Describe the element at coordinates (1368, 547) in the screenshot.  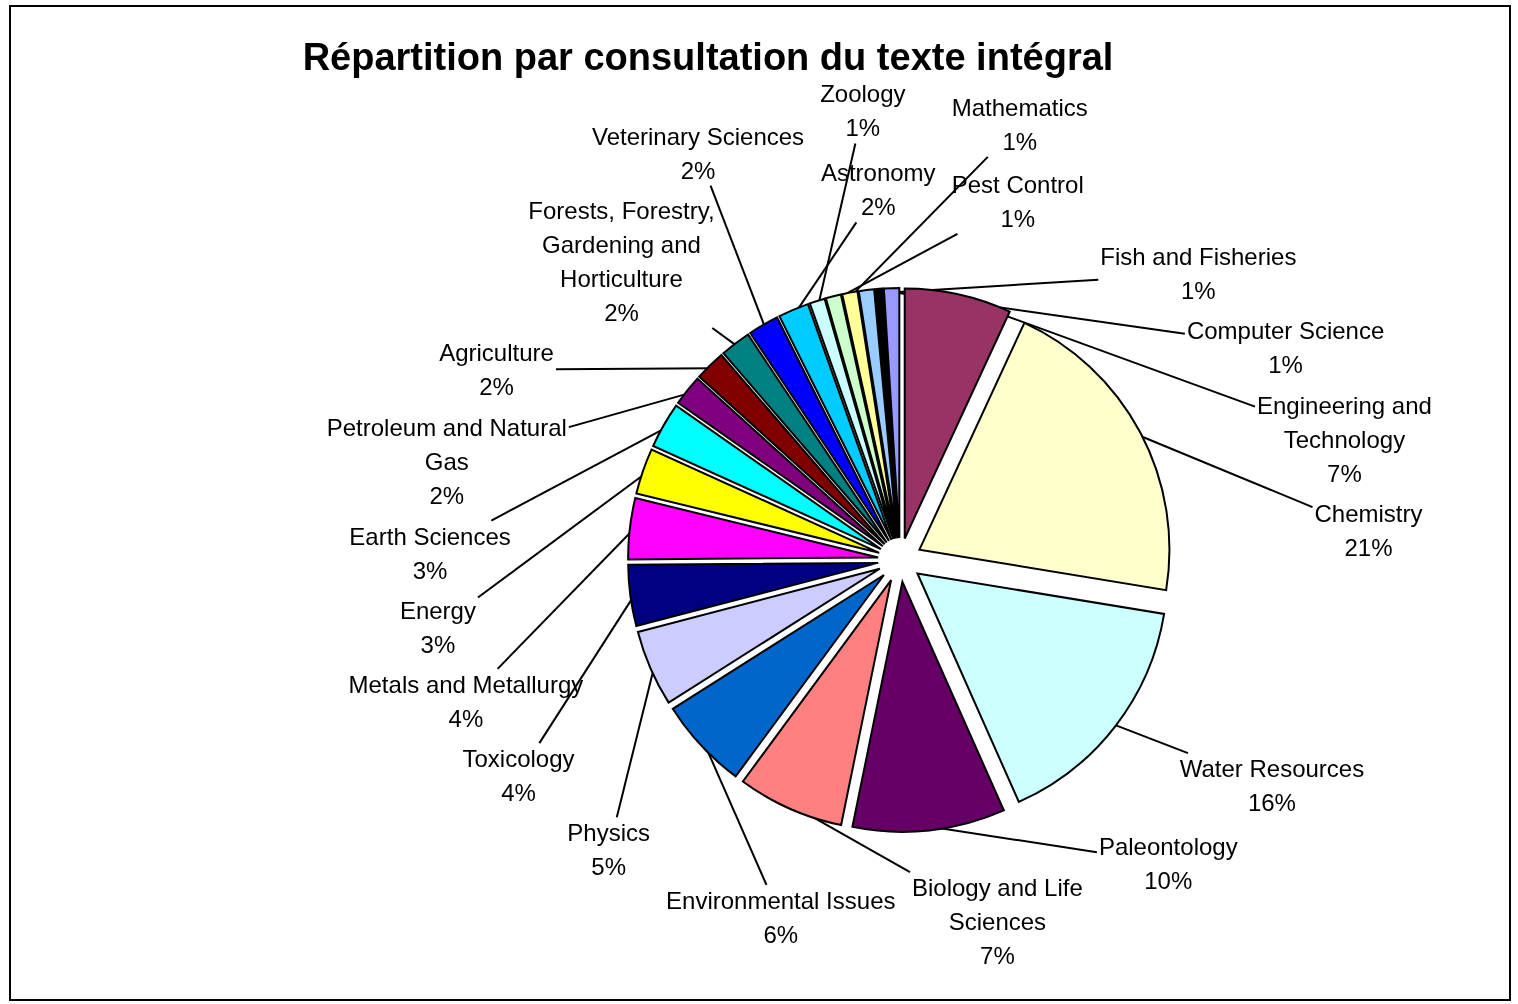
I see `data-label: 21%` at that location.